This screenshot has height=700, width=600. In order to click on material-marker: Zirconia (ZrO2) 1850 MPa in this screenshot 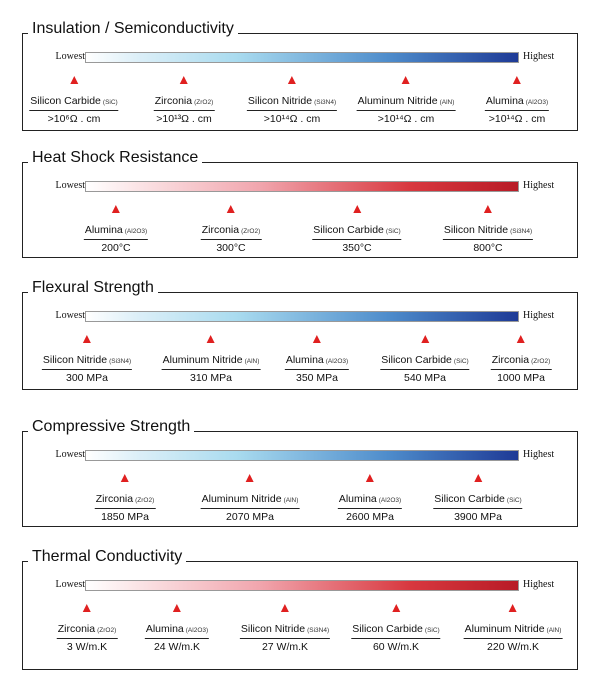, I will do `click(125, 499)`.